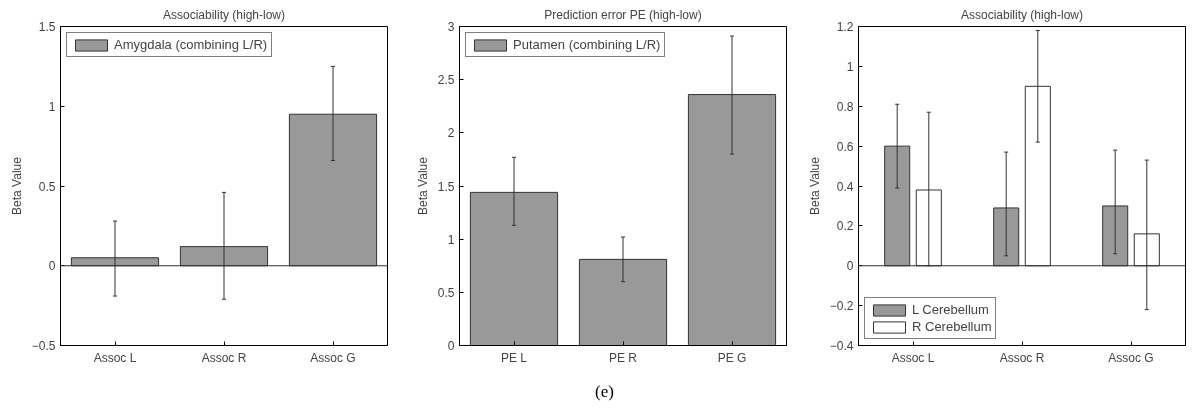  Describe the element at coordinates (191, 44) in the screenshot. I see `legend-label: Amygdala (combining L/R)` at that location.